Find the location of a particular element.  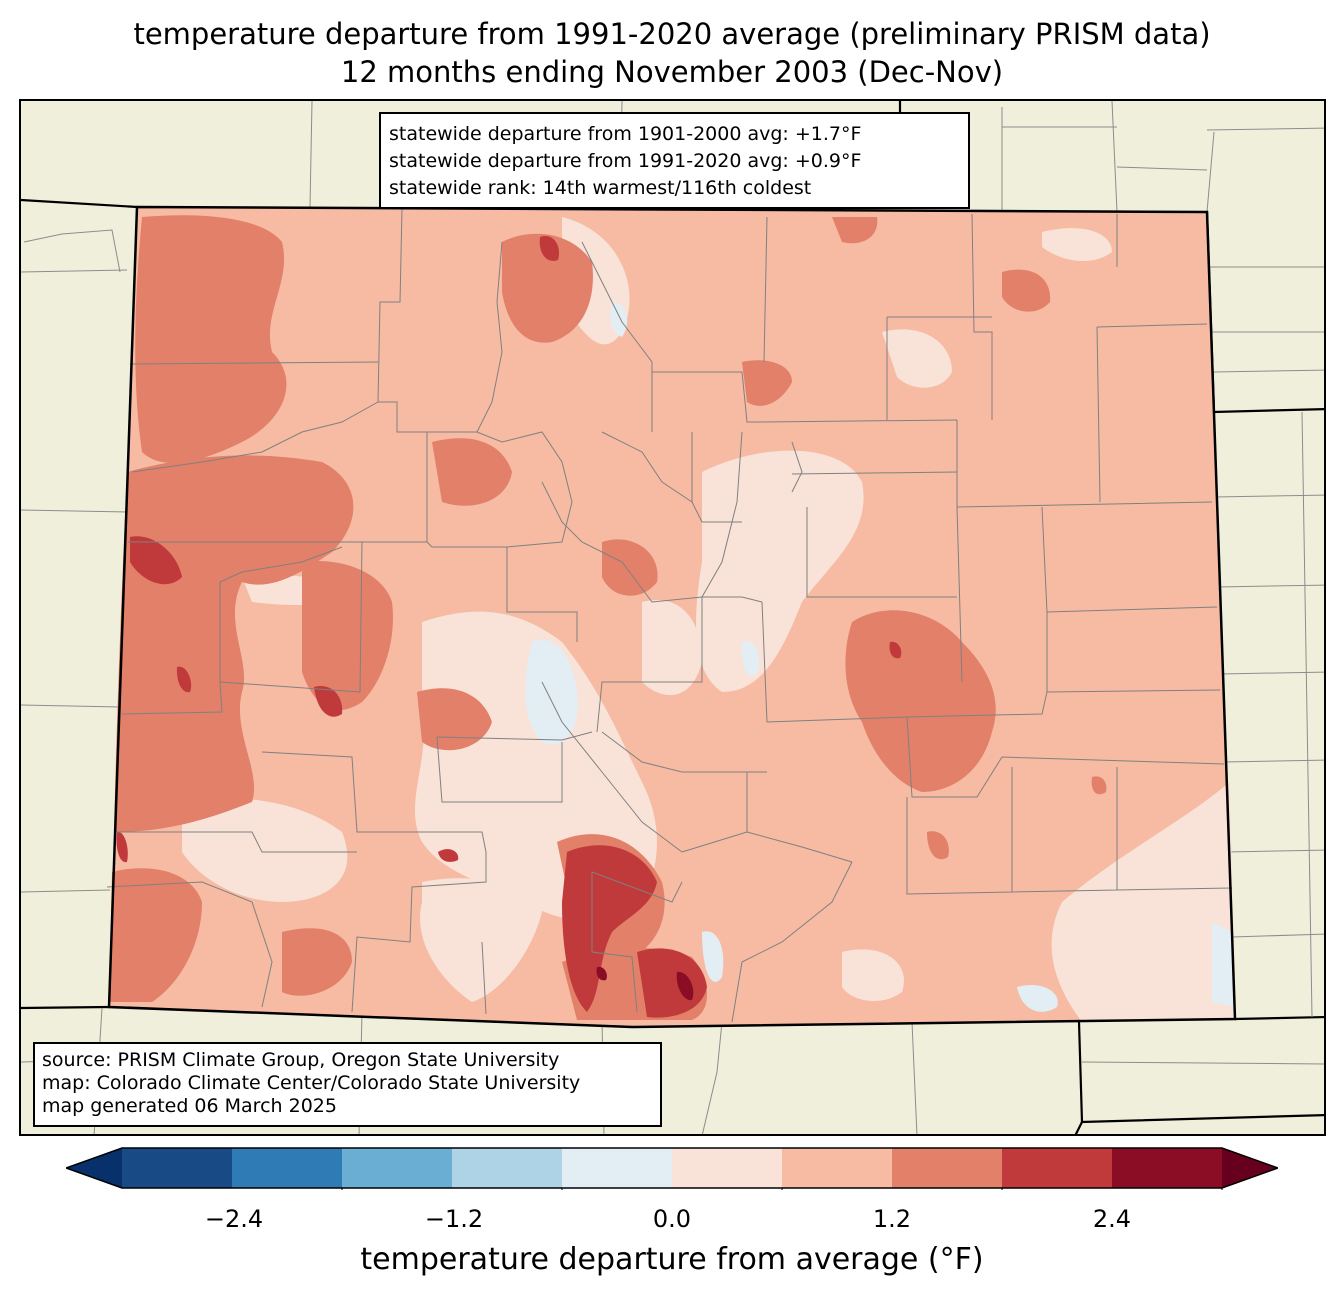

colorbar-tick-label: 1.2 is located at coordinates (892, 1219).